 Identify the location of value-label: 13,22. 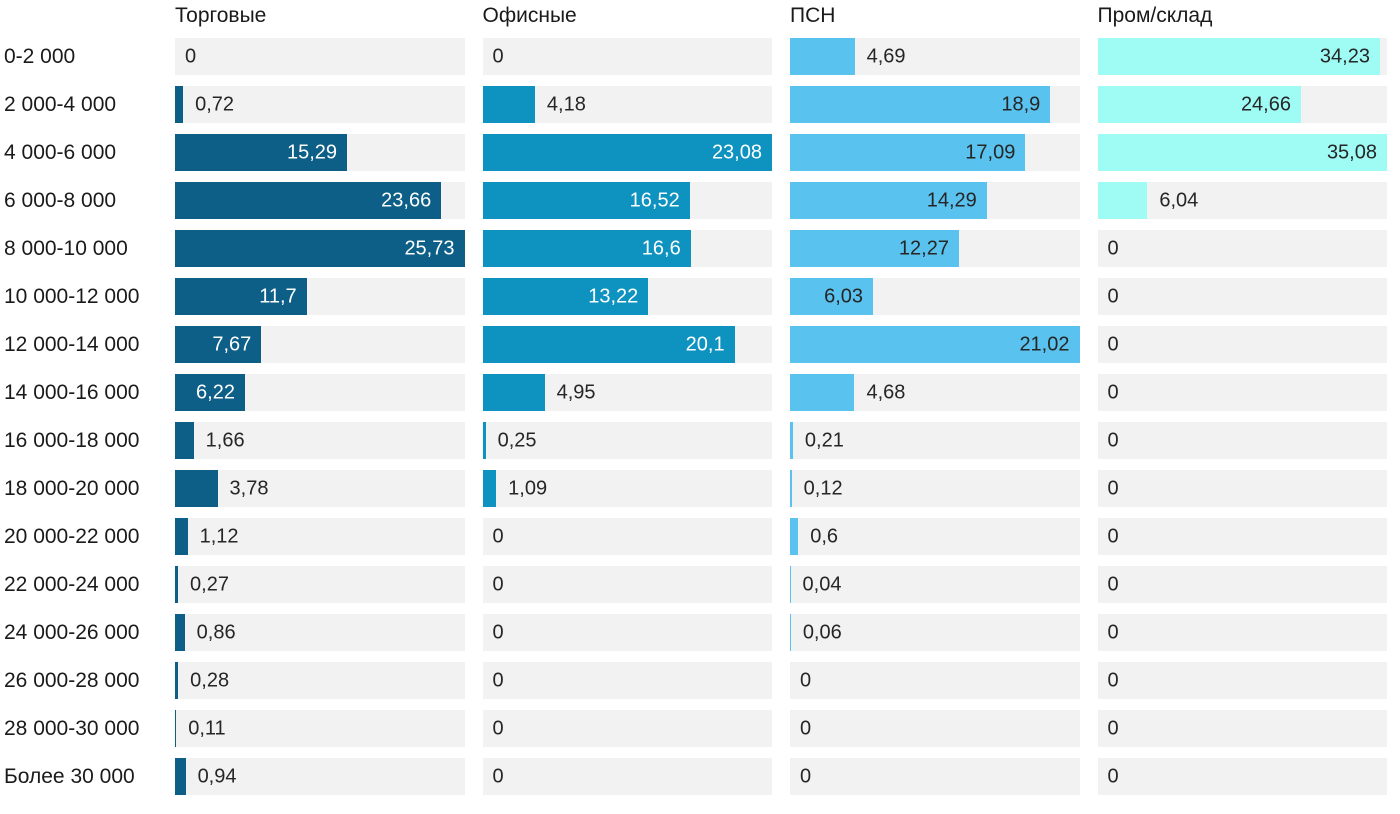
(613, 296).